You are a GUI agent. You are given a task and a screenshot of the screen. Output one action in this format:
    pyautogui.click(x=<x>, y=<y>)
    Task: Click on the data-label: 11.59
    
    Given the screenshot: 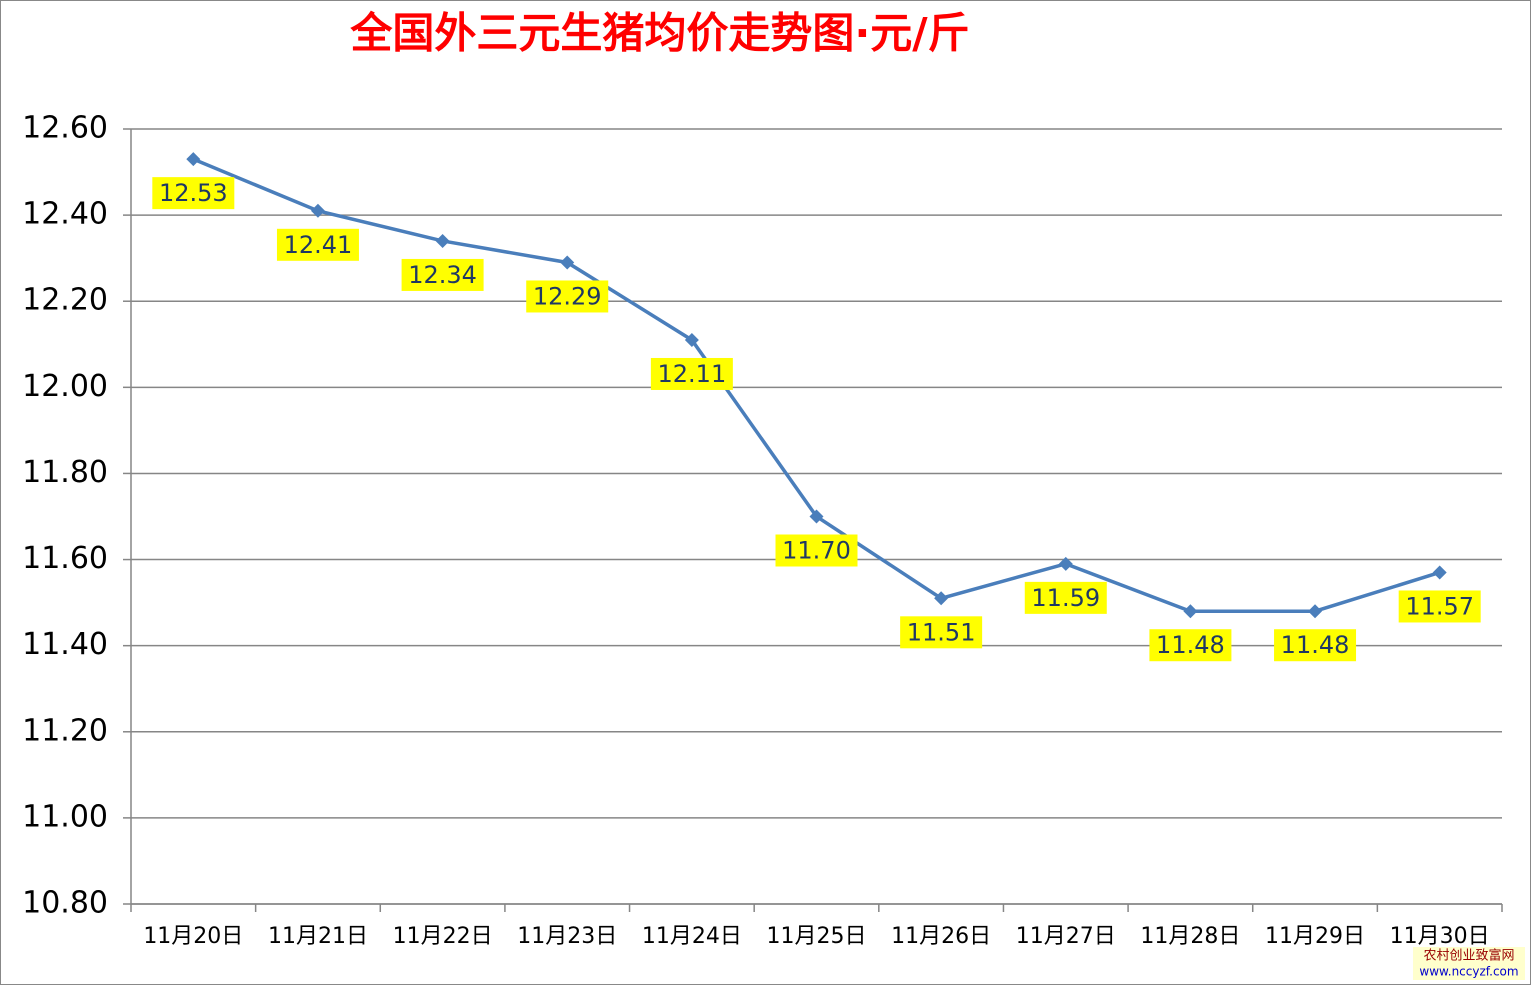 What is the action you would take?
    pyautogui.click(x=1065, y=598)
    